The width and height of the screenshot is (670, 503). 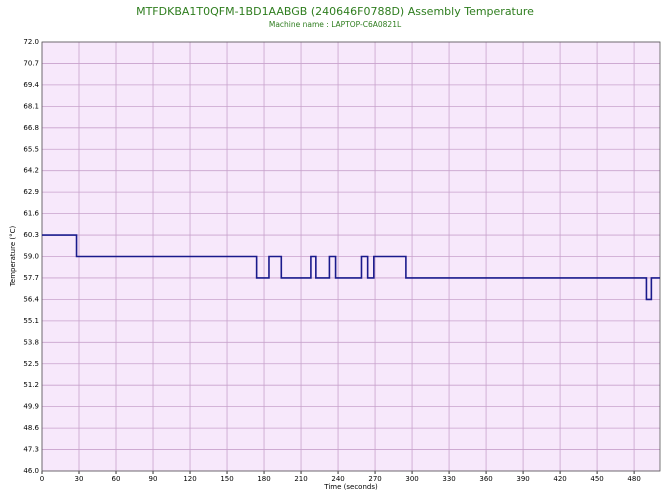 What do you see at coordinates (31, 299) in the screenshot?
I see `y-tick-label: 56.4` at bounding box center [31, 299].